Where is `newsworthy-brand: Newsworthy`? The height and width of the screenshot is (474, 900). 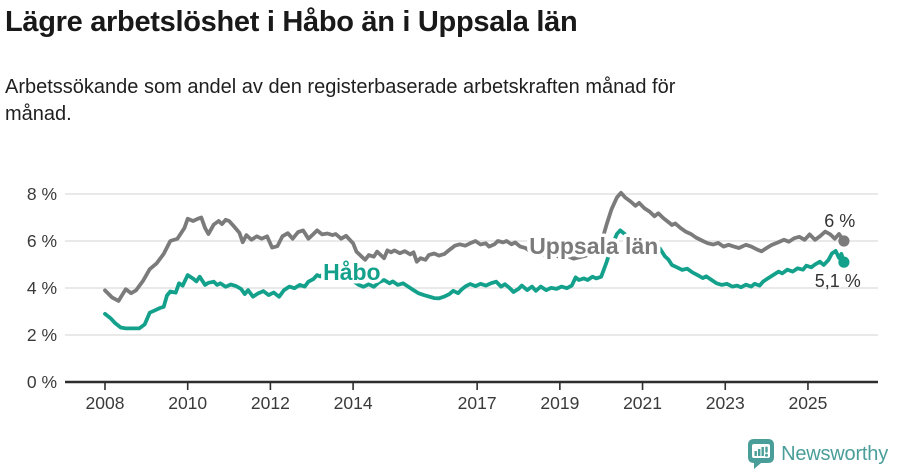 newsworthy-brand: Newsworthy is located at coordinates (818, 454).